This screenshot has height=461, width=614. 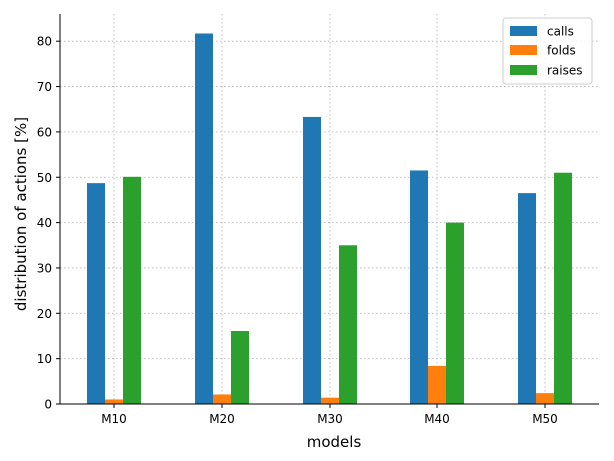 What do you see at coordinates (114, 419) in the screenshot?
I see `x-tick-label: M10` at bounding box center [114, 419].